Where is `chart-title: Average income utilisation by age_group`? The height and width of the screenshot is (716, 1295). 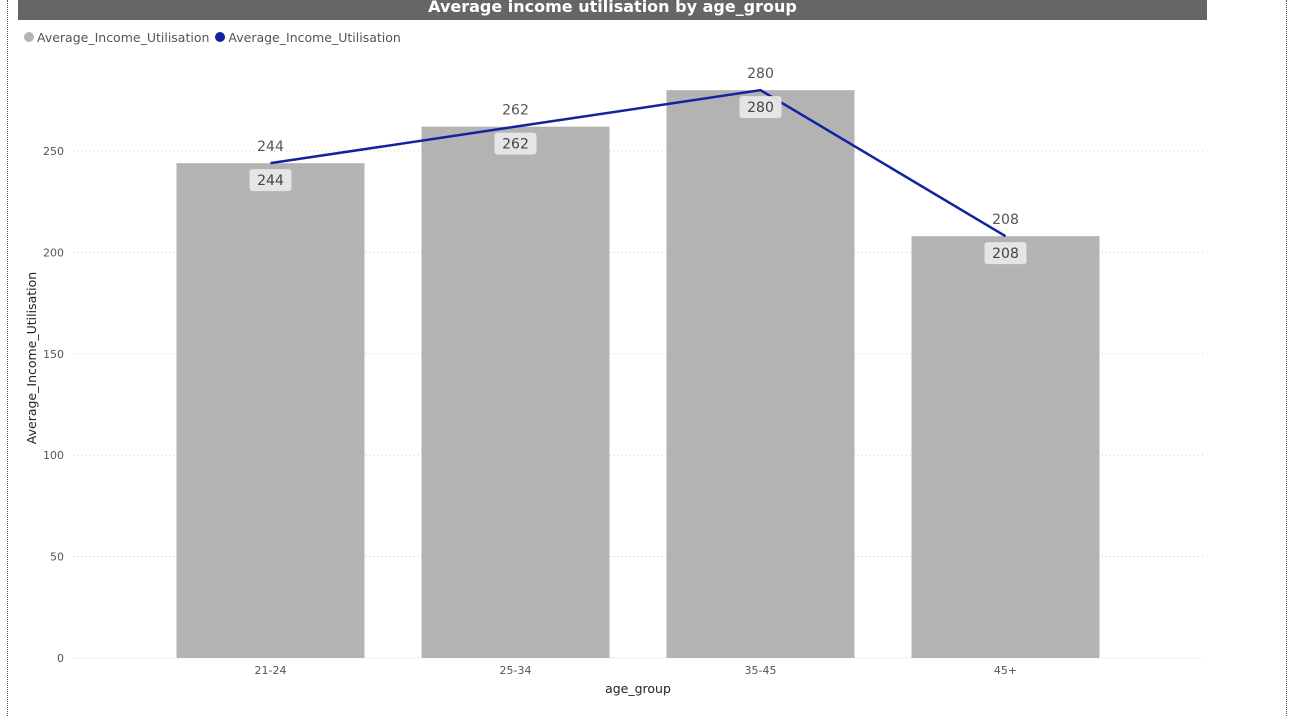
chart-title: Average income utilisation by age_group is located at coordinates (612, 10).